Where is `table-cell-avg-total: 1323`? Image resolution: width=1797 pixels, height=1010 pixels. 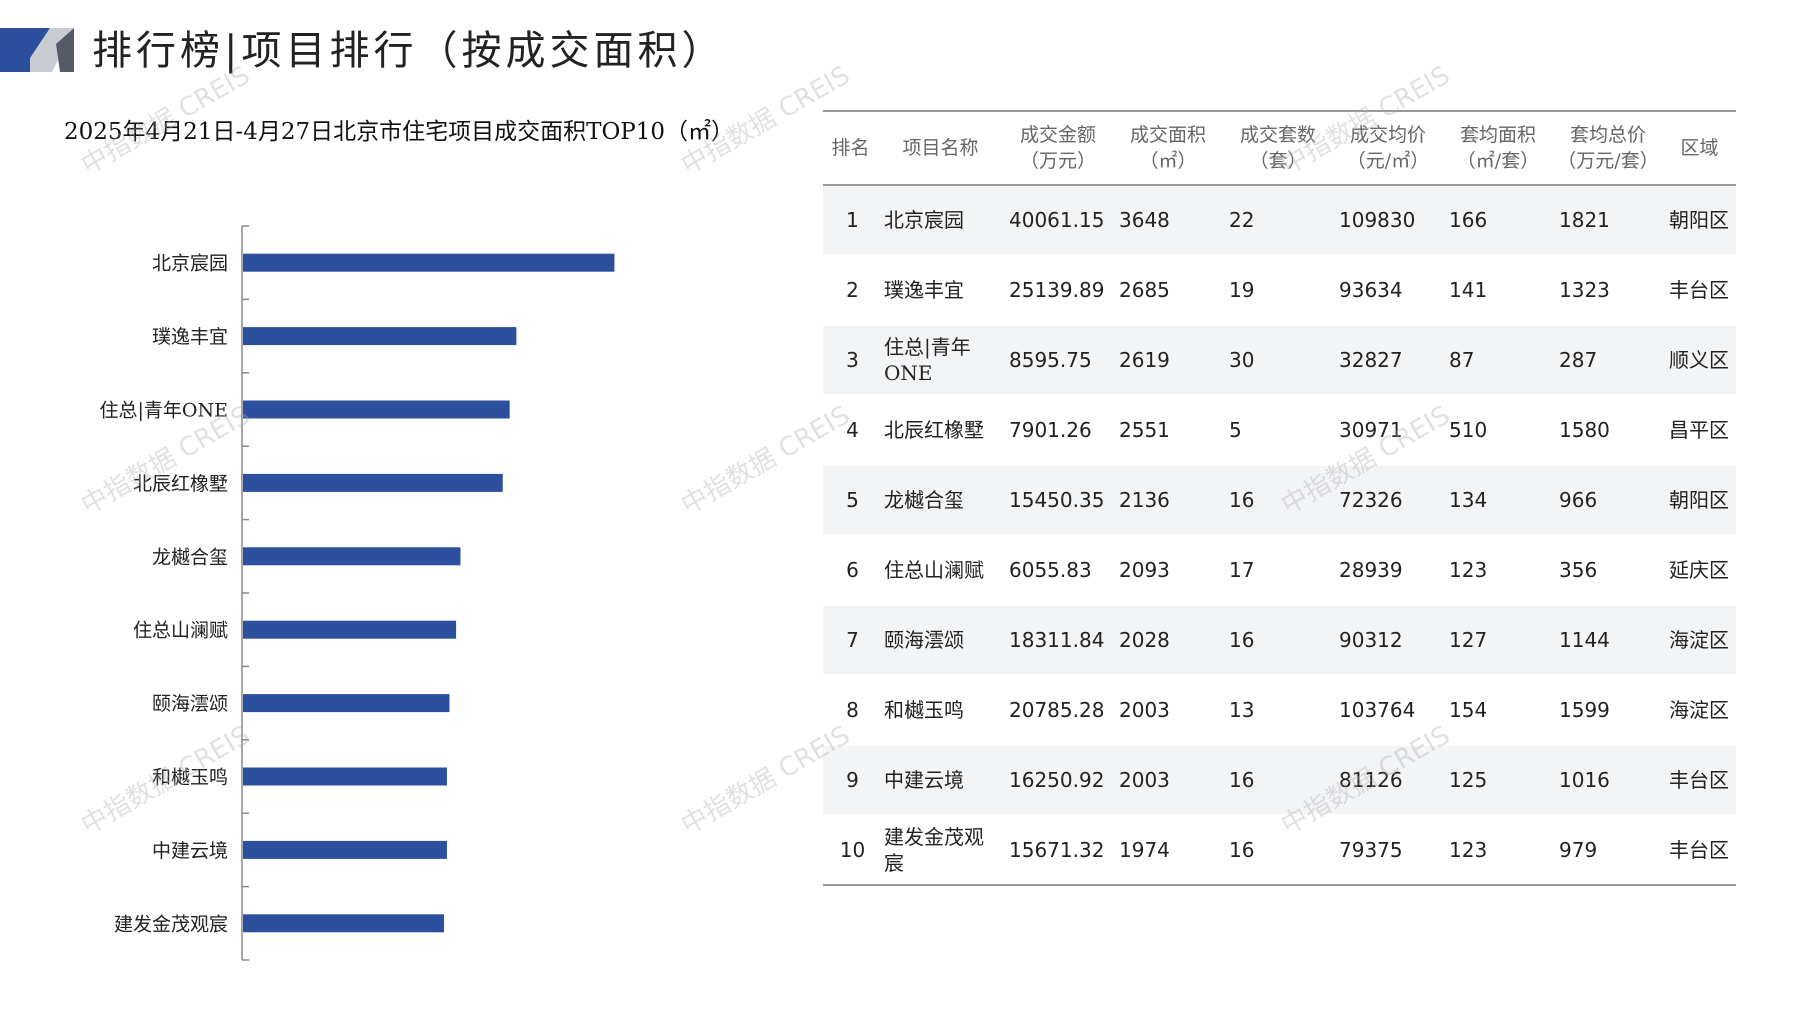
table-cell-avg-total: 1323 is located at coordinates (1608, 289).